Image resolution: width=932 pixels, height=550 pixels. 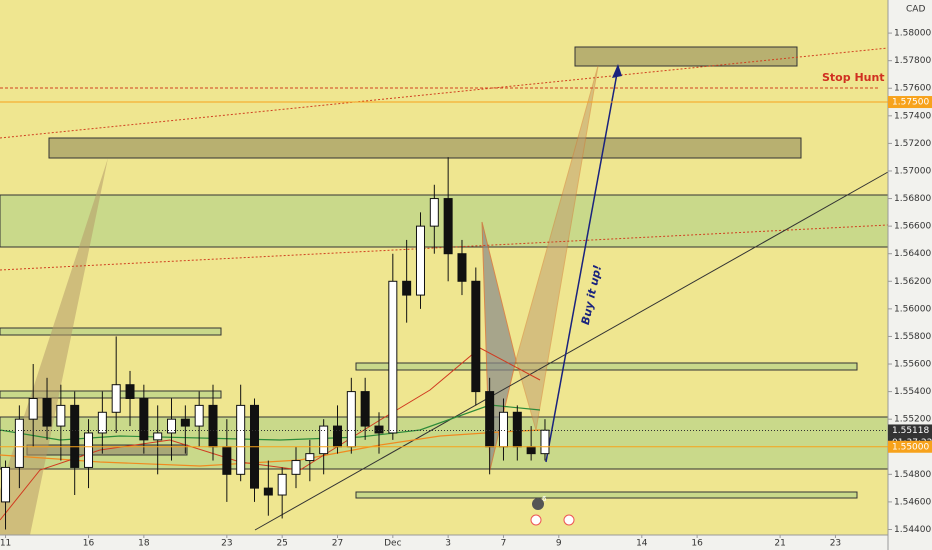 I want to click on price-tag-label: 1.55000, so click(x=910, y=447).